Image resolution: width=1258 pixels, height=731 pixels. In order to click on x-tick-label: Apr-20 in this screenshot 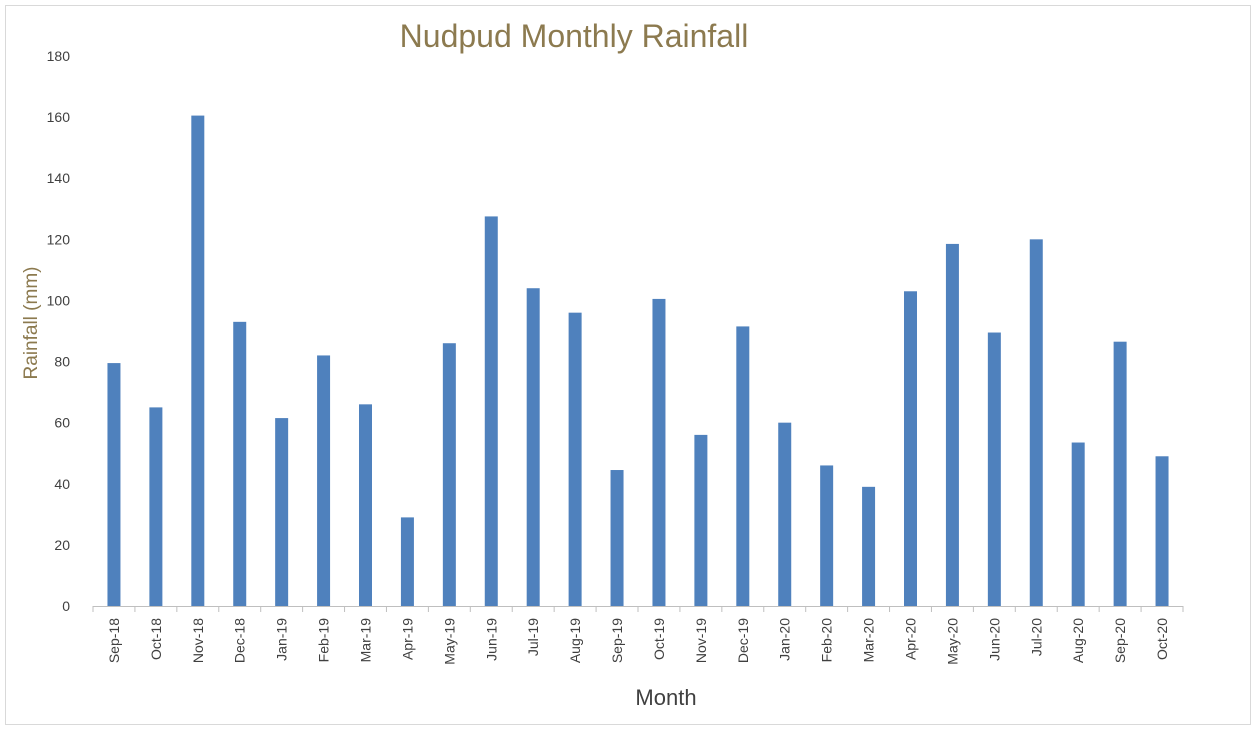, I will do `click(911, 639)`.